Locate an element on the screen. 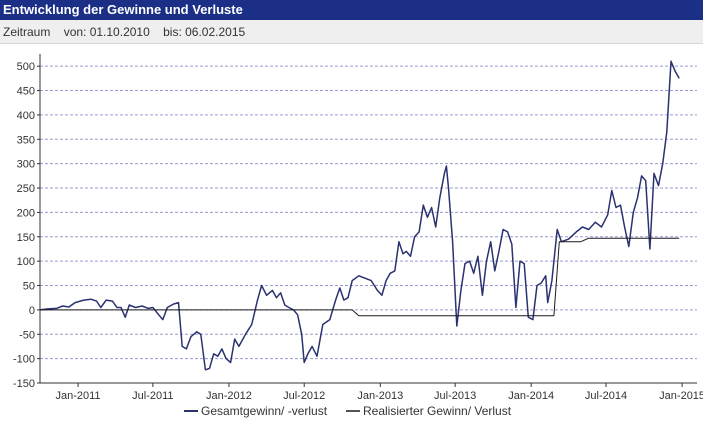 The image size is (703, 432). page-title: Entwicklung der Gewinne und Verluste is located at coordinates (351, 10).